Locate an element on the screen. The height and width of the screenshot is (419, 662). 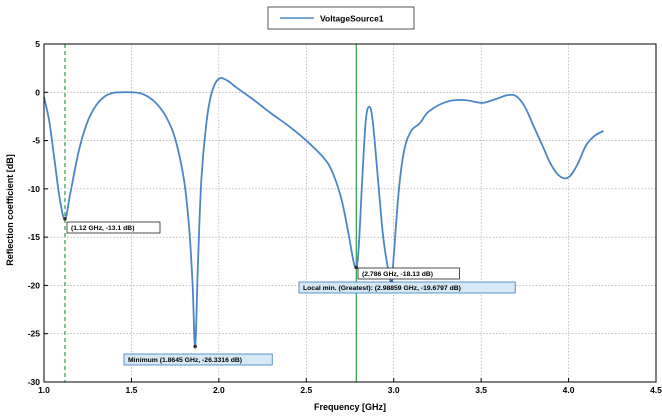
x-axis-label: Frequency [GHz] is located at coordinates (350, 407).